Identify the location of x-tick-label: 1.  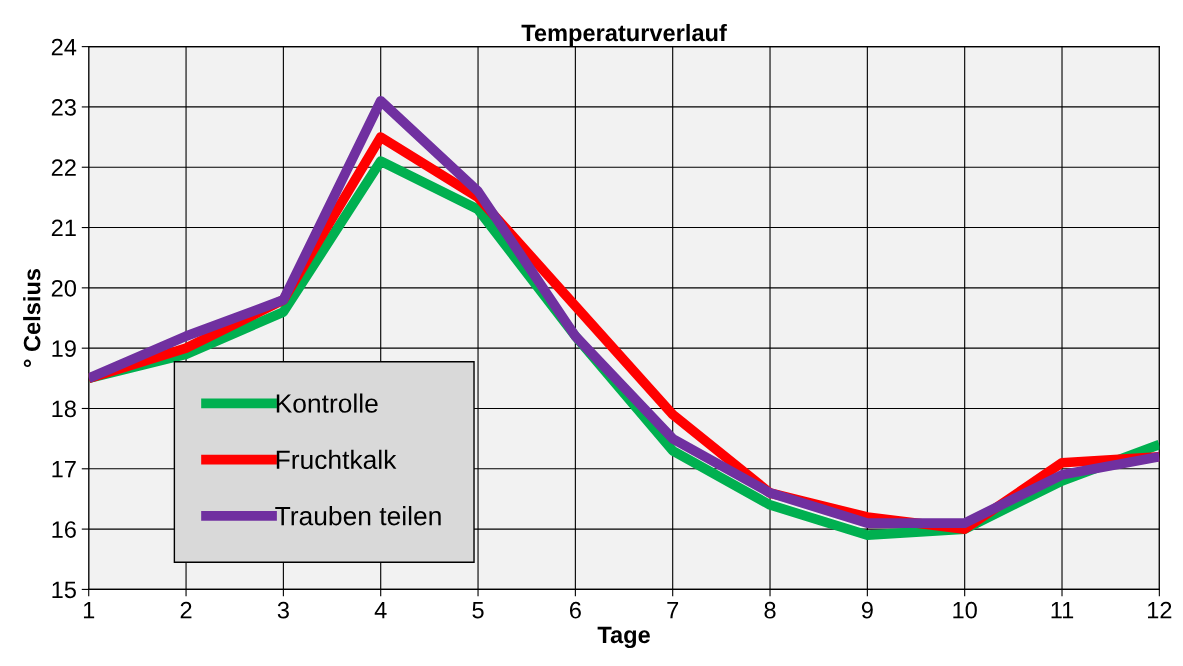
(89, 610).